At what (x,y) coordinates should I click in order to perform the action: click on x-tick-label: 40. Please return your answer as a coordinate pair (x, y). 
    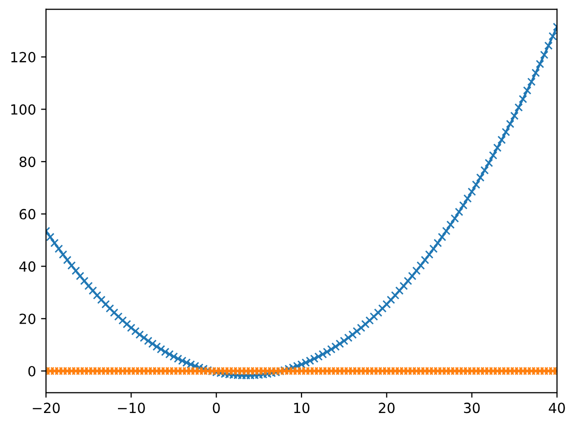
    Looking at the image, I should click on (556, 408).